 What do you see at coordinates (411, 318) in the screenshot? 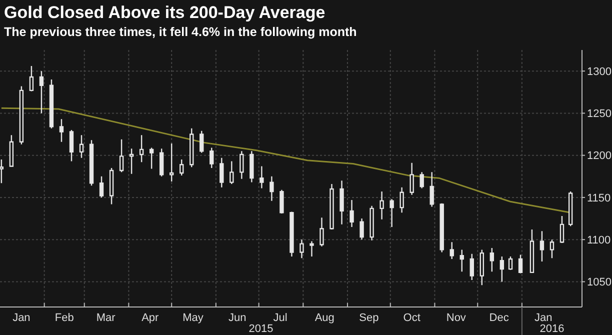
I see `x-tick-label: Oct` at bounding box center [411, 318].